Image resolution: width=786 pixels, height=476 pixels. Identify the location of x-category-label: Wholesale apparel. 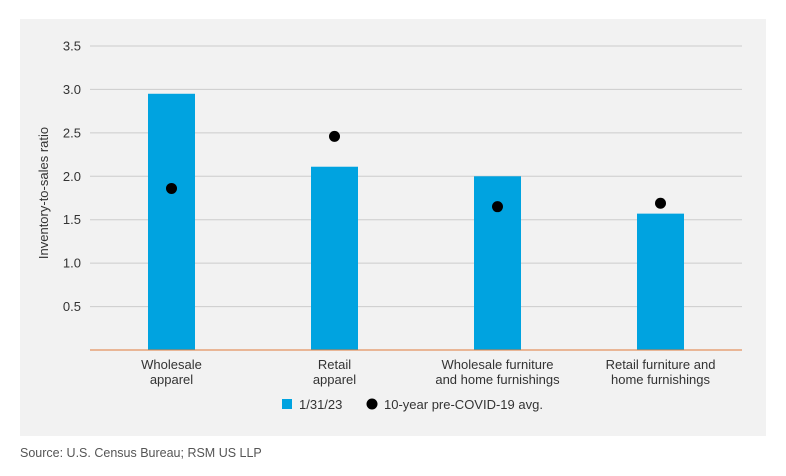
(171, 372).